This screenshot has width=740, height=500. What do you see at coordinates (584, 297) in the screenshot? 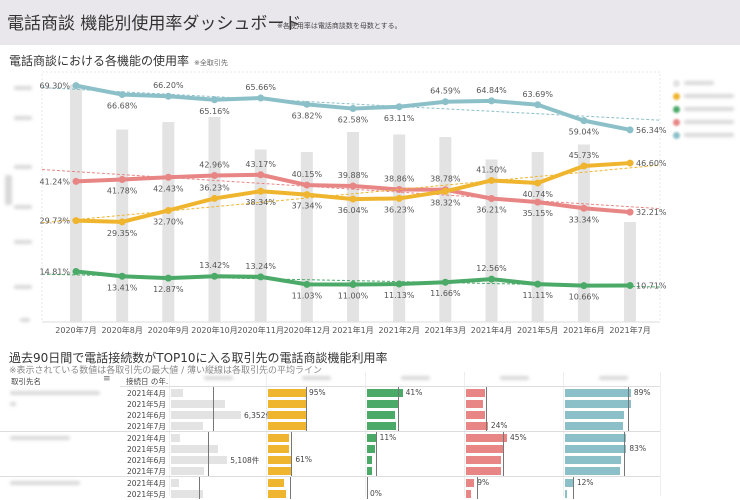
I see `data-label-green: 10.66%` at bounding box center [584, 297].